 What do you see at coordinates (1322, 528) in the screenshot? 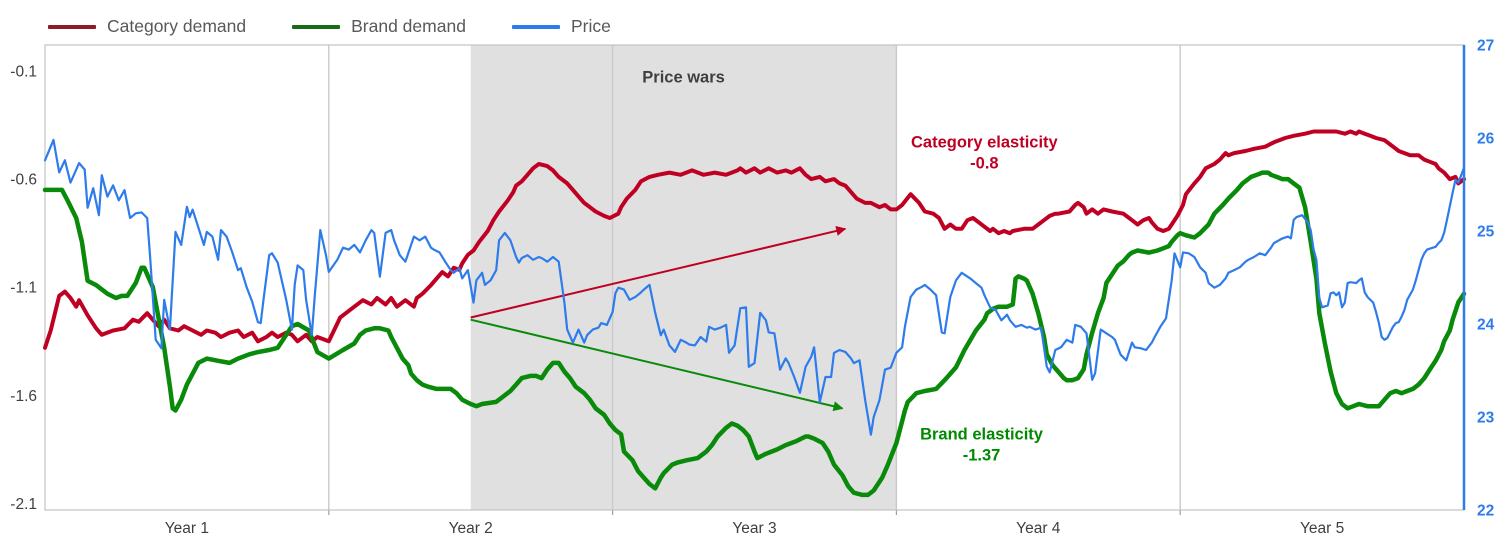
I see `x-axis-label-year-5: Year 5` at bounding box center [1322, 528].